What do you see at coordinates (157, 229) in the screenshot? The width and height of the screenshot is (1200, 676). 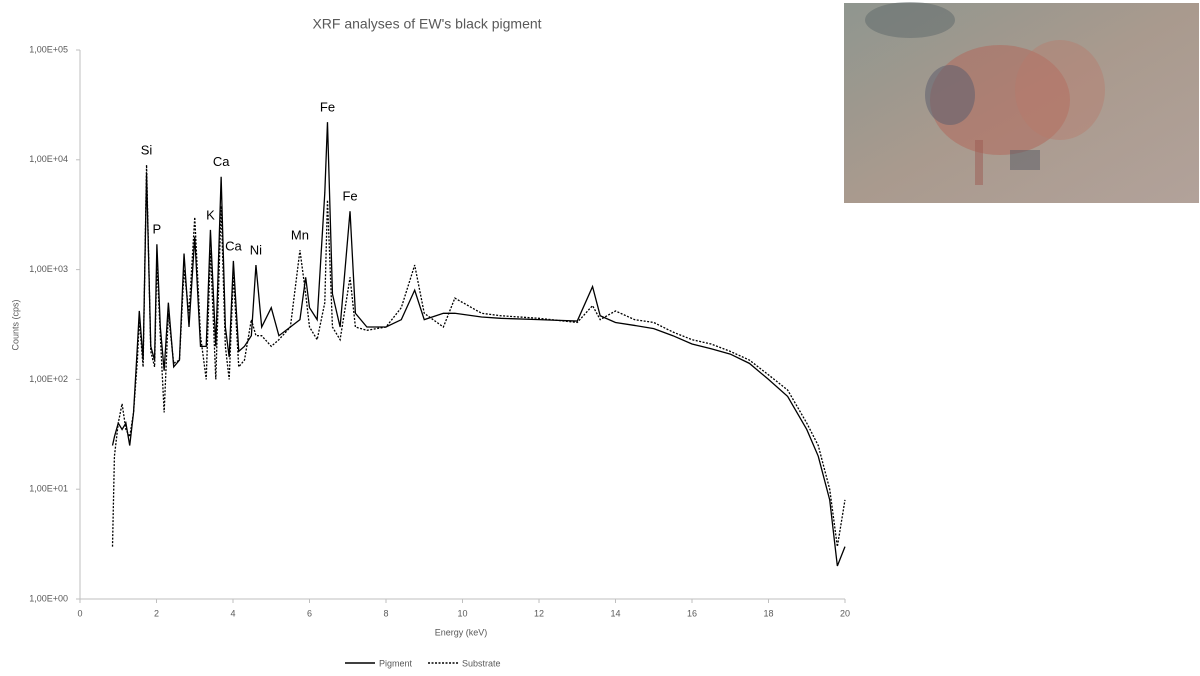 I see `peak-annotation: P` at bounding box center [157, 229].